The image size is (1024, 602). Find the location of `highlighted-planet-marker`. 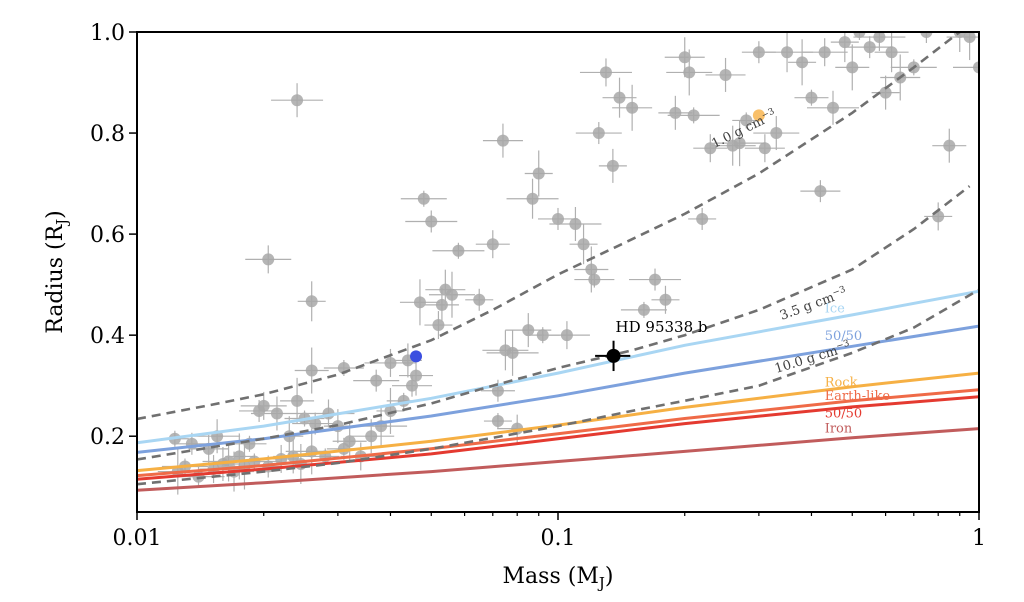

highlighted-planet-marker is located at coordinates (416, 356).